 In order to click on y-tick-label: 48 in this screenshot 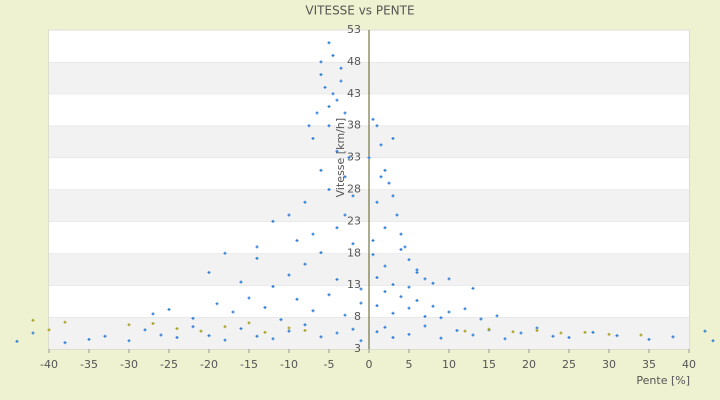, I will do `click(354, 61)`.